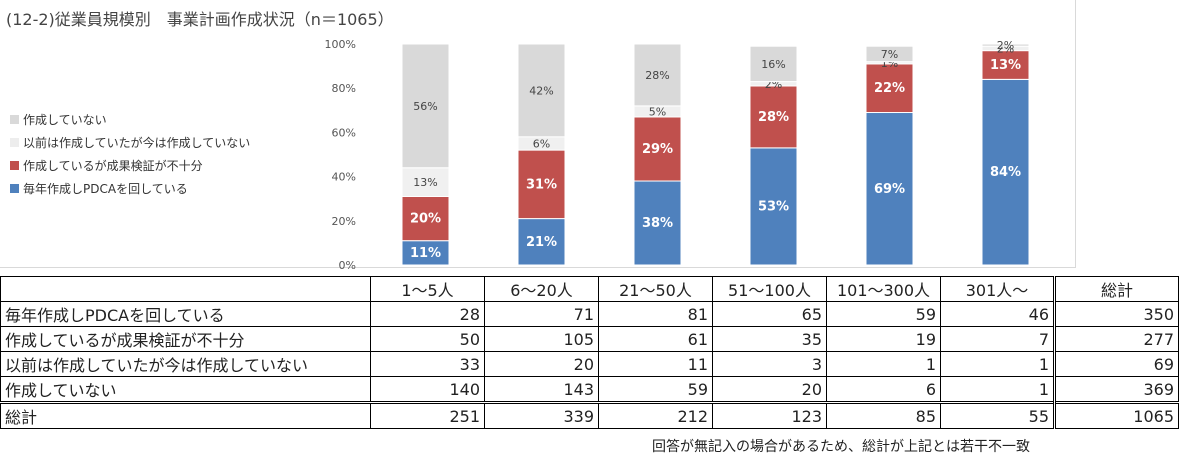 This screenshot has width=1200, height=460. What do you see at coordinates (883, 314) in the screenshot?
I see `table-cell: 59` at bounding box center [883, 314].